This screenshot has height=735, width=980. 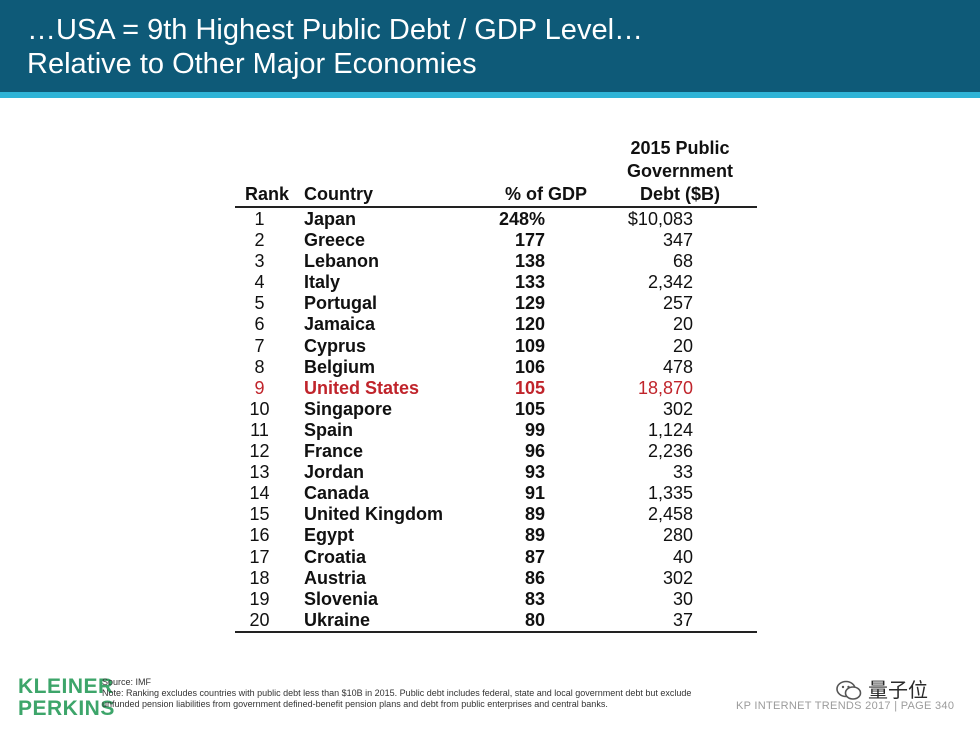 What do you see at coordinates (529, 303) in the screenshot?
I see `pct-gdp-cell: 129` at bounding box center [529, 303].